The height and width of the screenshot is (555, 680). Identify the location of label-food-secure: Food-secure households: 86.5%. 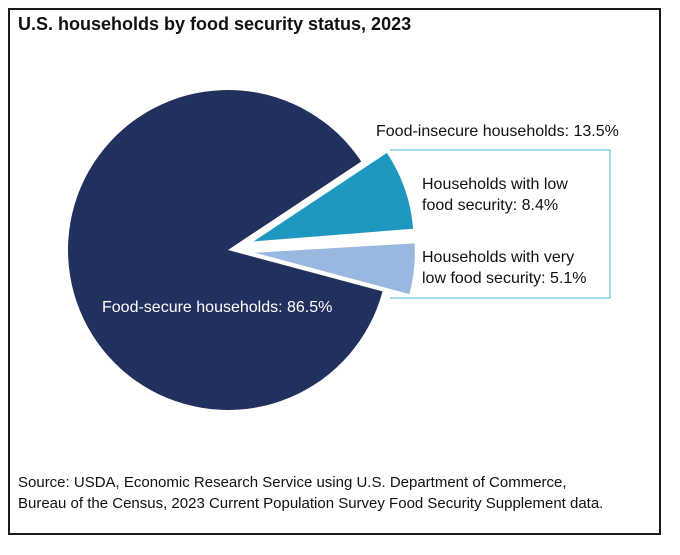
(217, 307).